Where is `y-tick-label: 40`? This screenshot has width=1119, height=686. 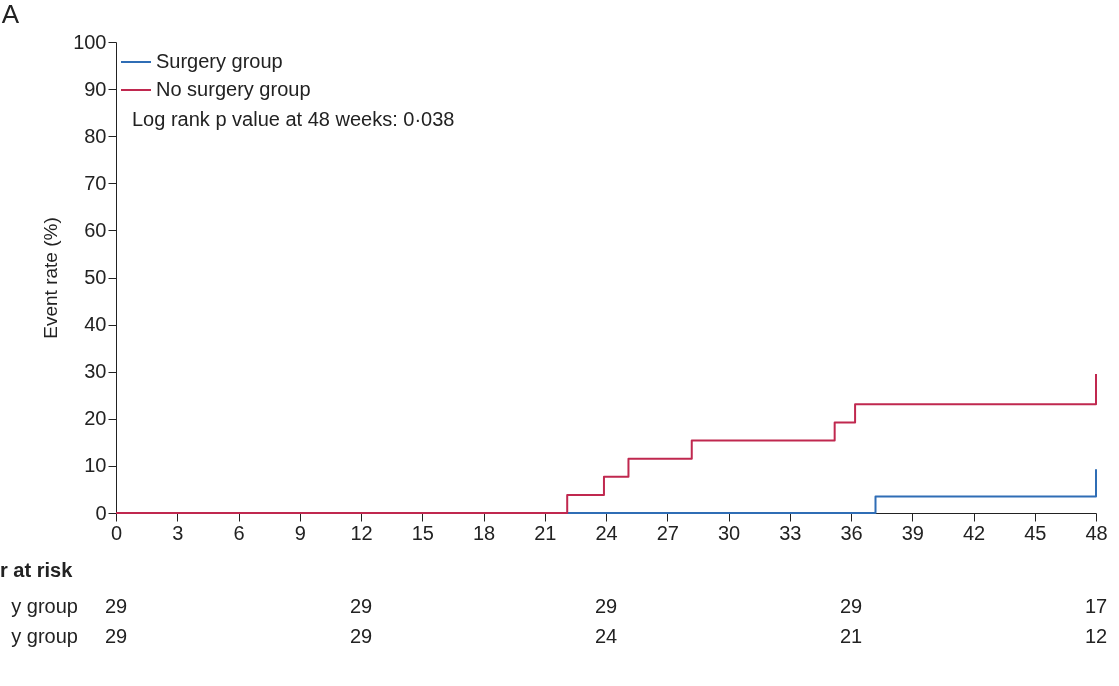
y-tick-label: 40 is located at coordinates (95, 324).